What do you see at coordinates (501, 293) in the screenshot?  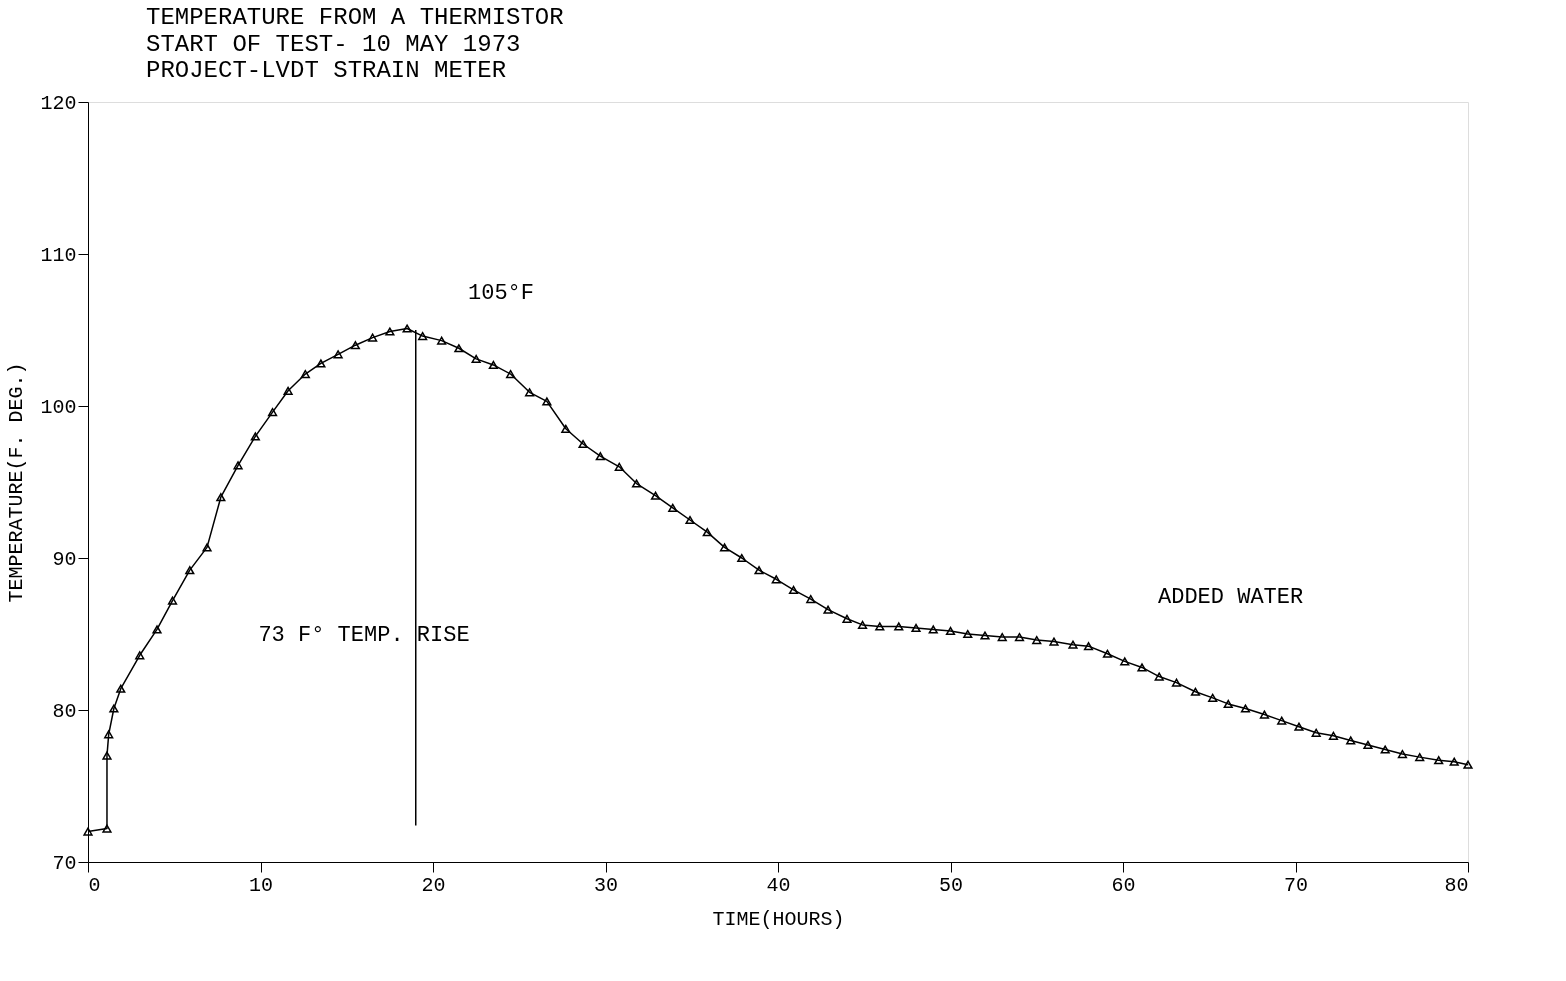 I see `annotation: 105°F` at bounding box center [501, 293].